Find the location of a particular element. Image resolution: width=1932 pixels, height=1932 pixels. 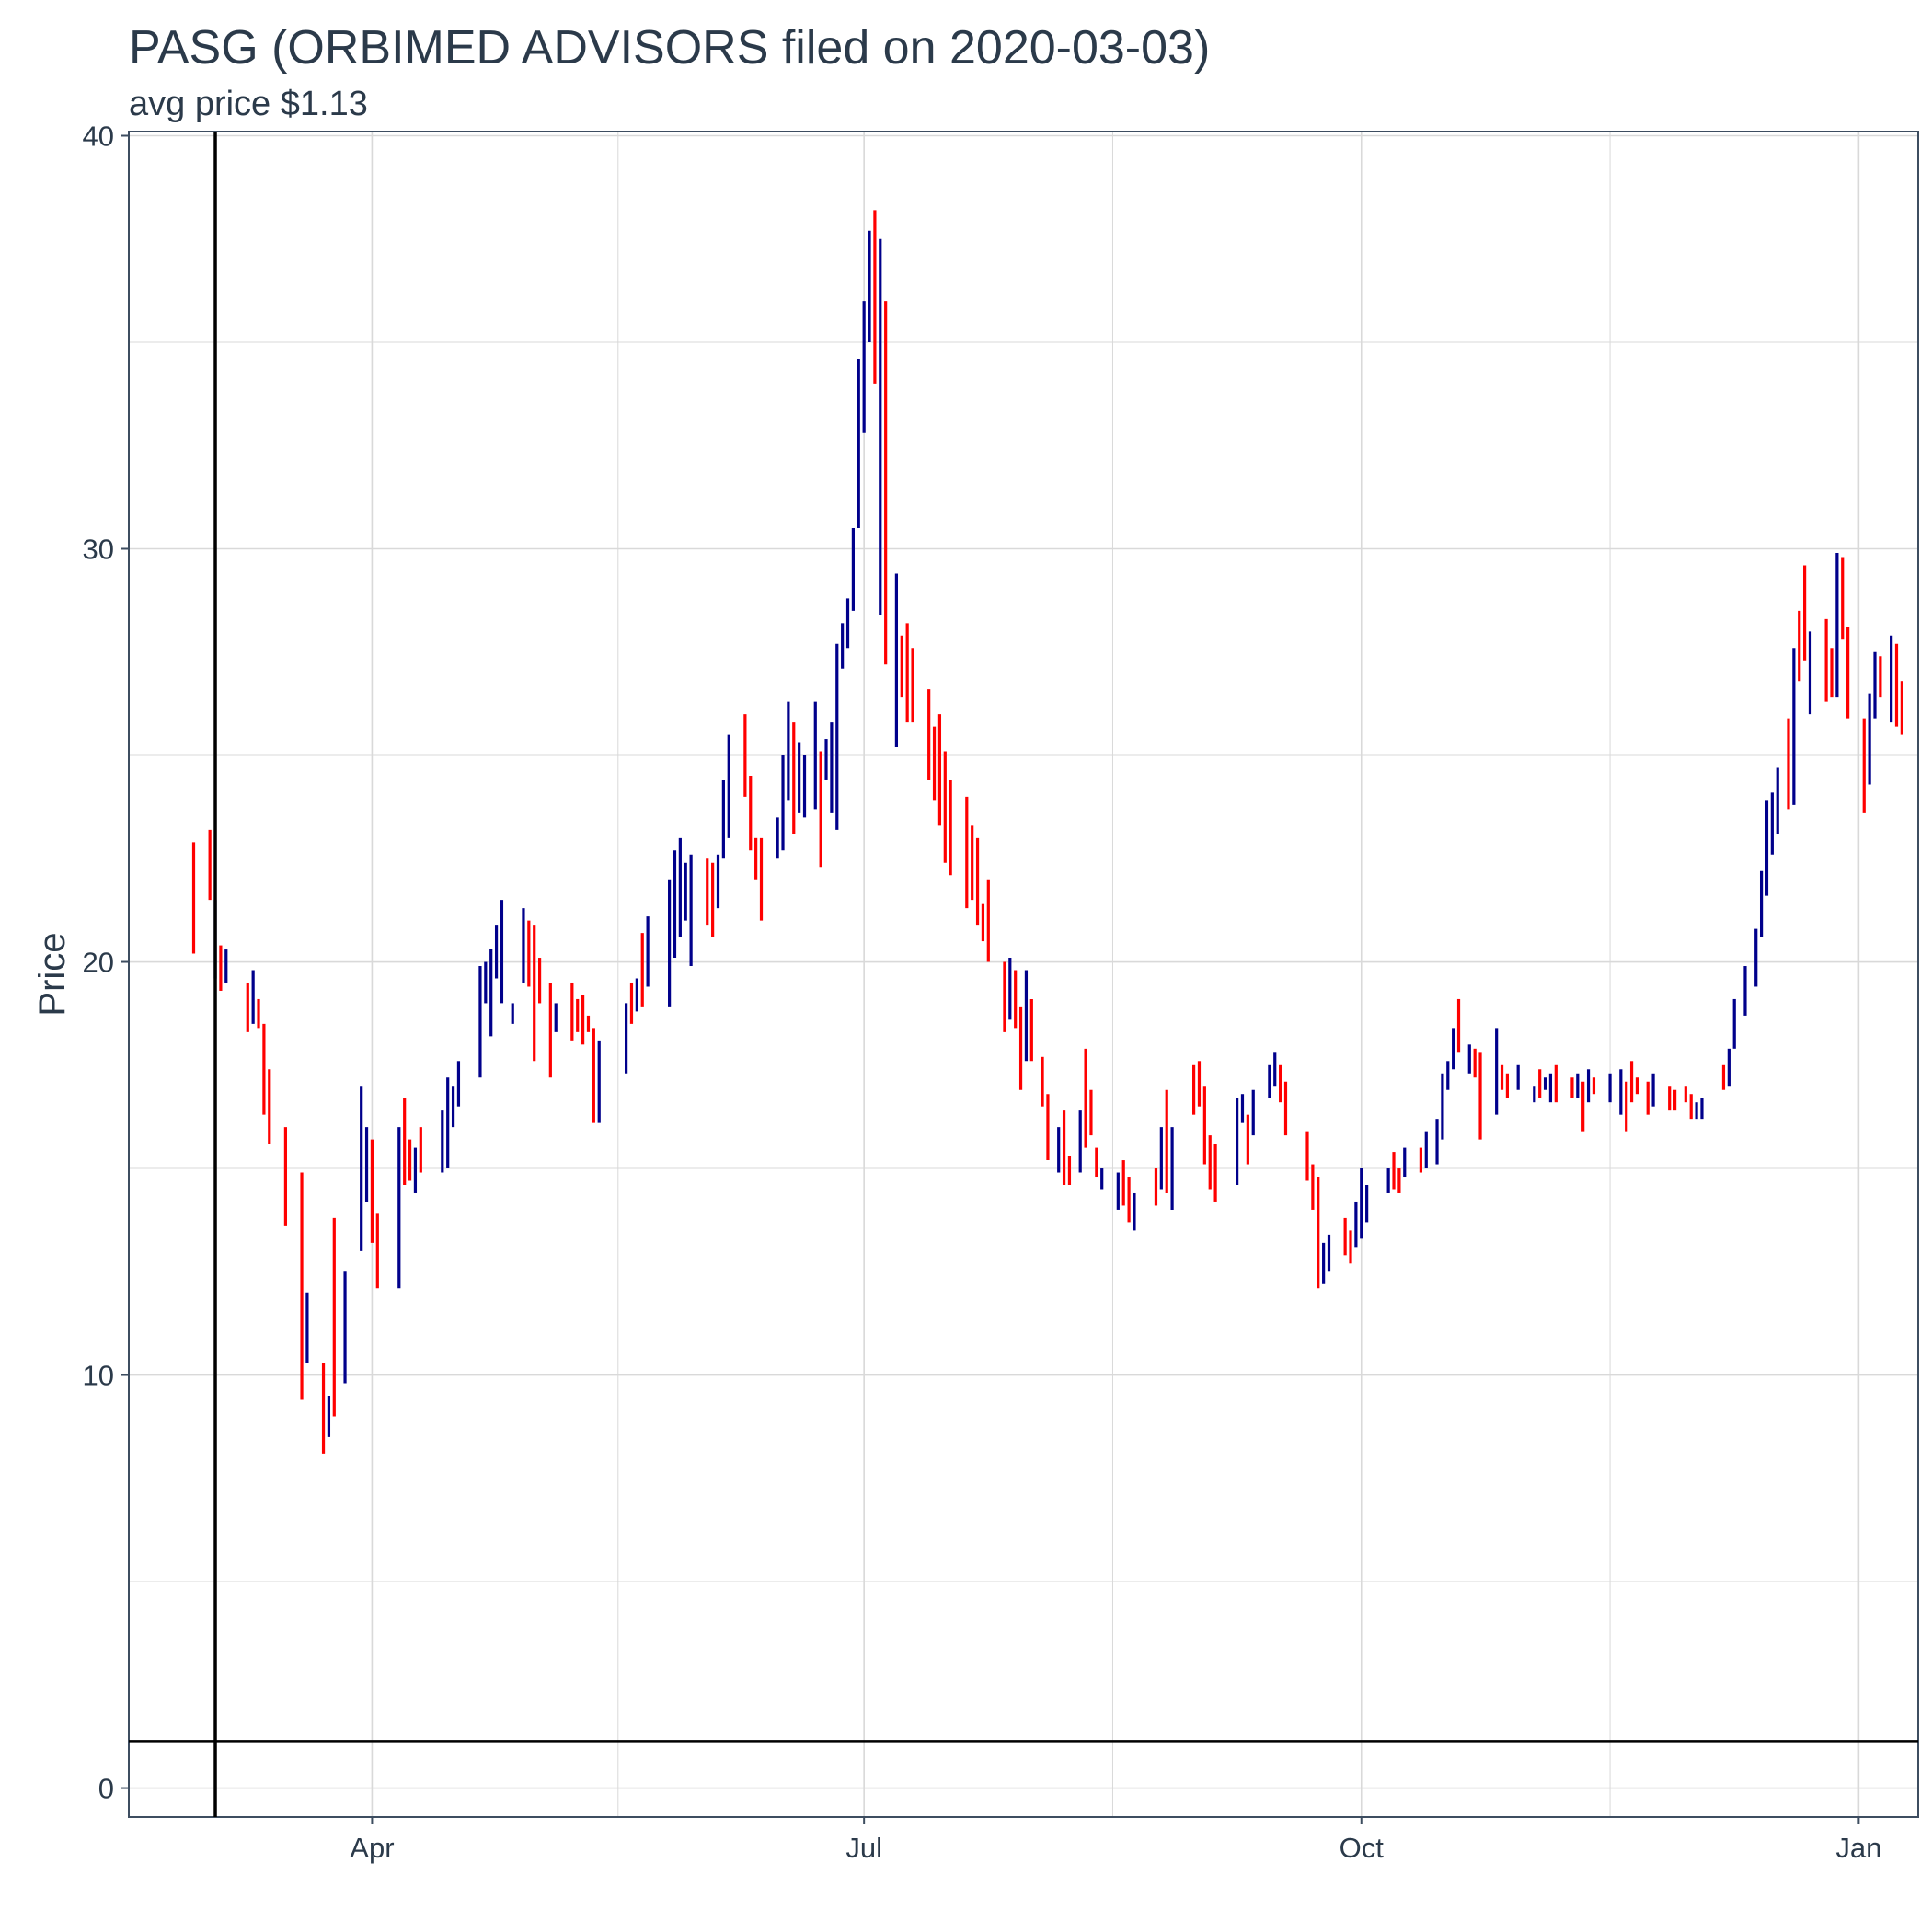

x-tick-label: Jan is located at coordinates (1858, 1848).